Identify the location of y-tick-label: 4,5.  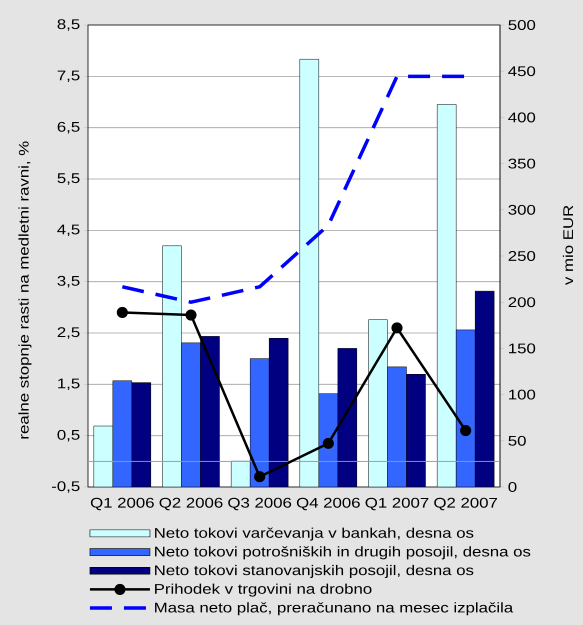
(68, 230).